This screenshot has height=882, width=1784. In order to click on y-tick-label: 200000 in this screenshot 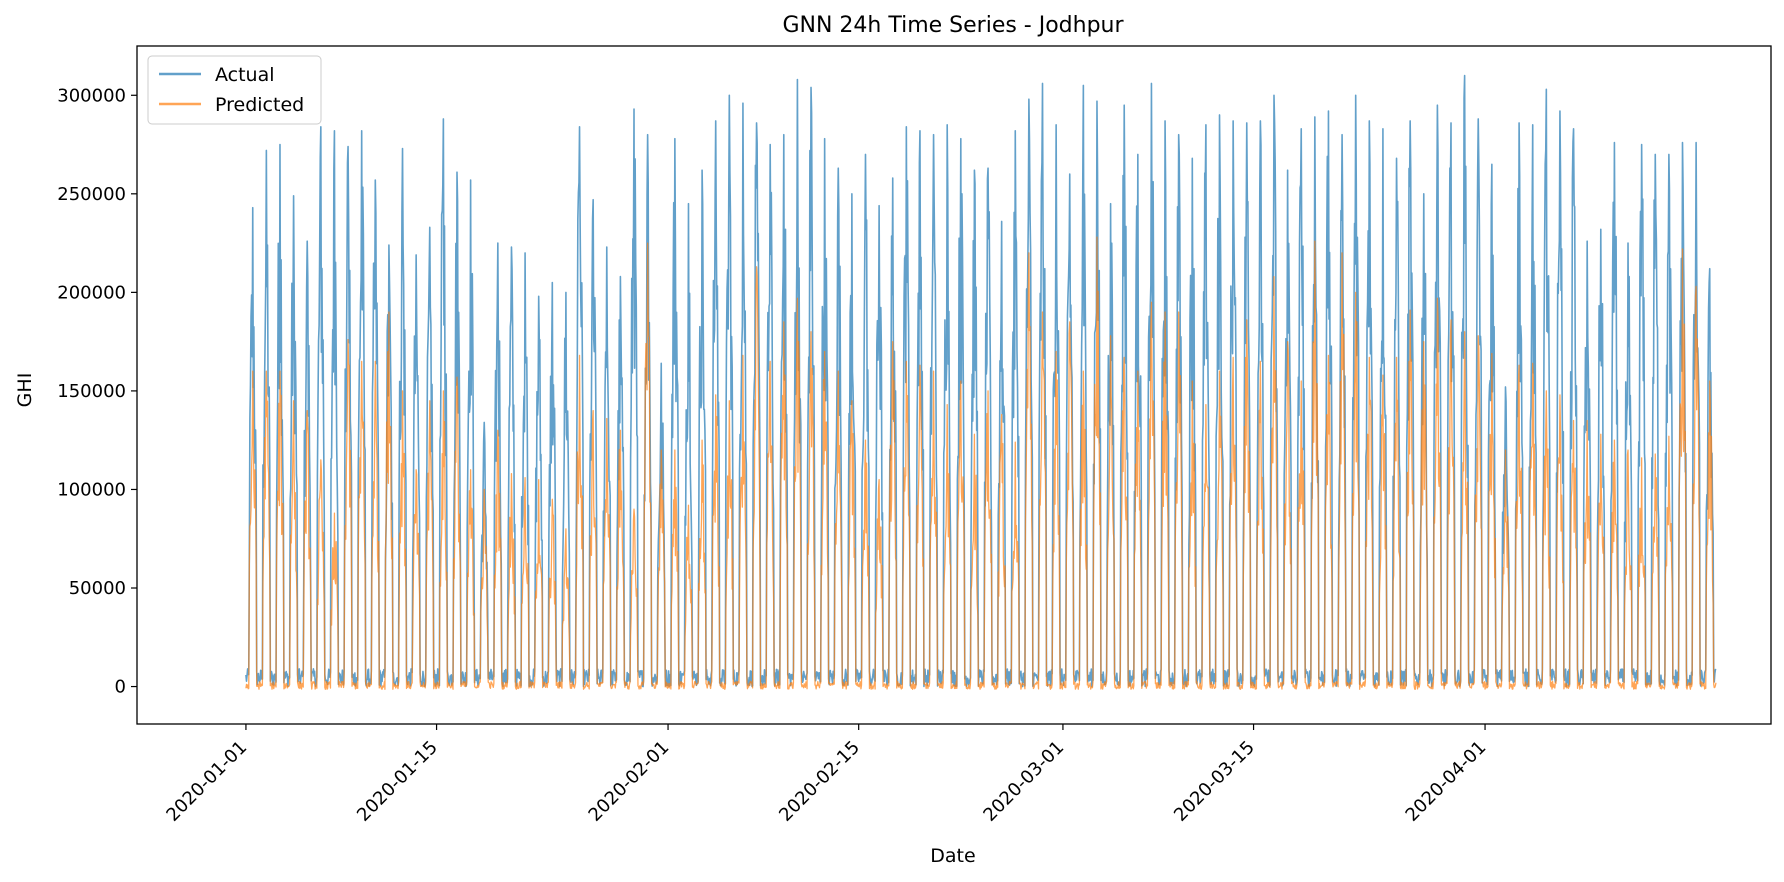, I will do `click(91, 292)`.